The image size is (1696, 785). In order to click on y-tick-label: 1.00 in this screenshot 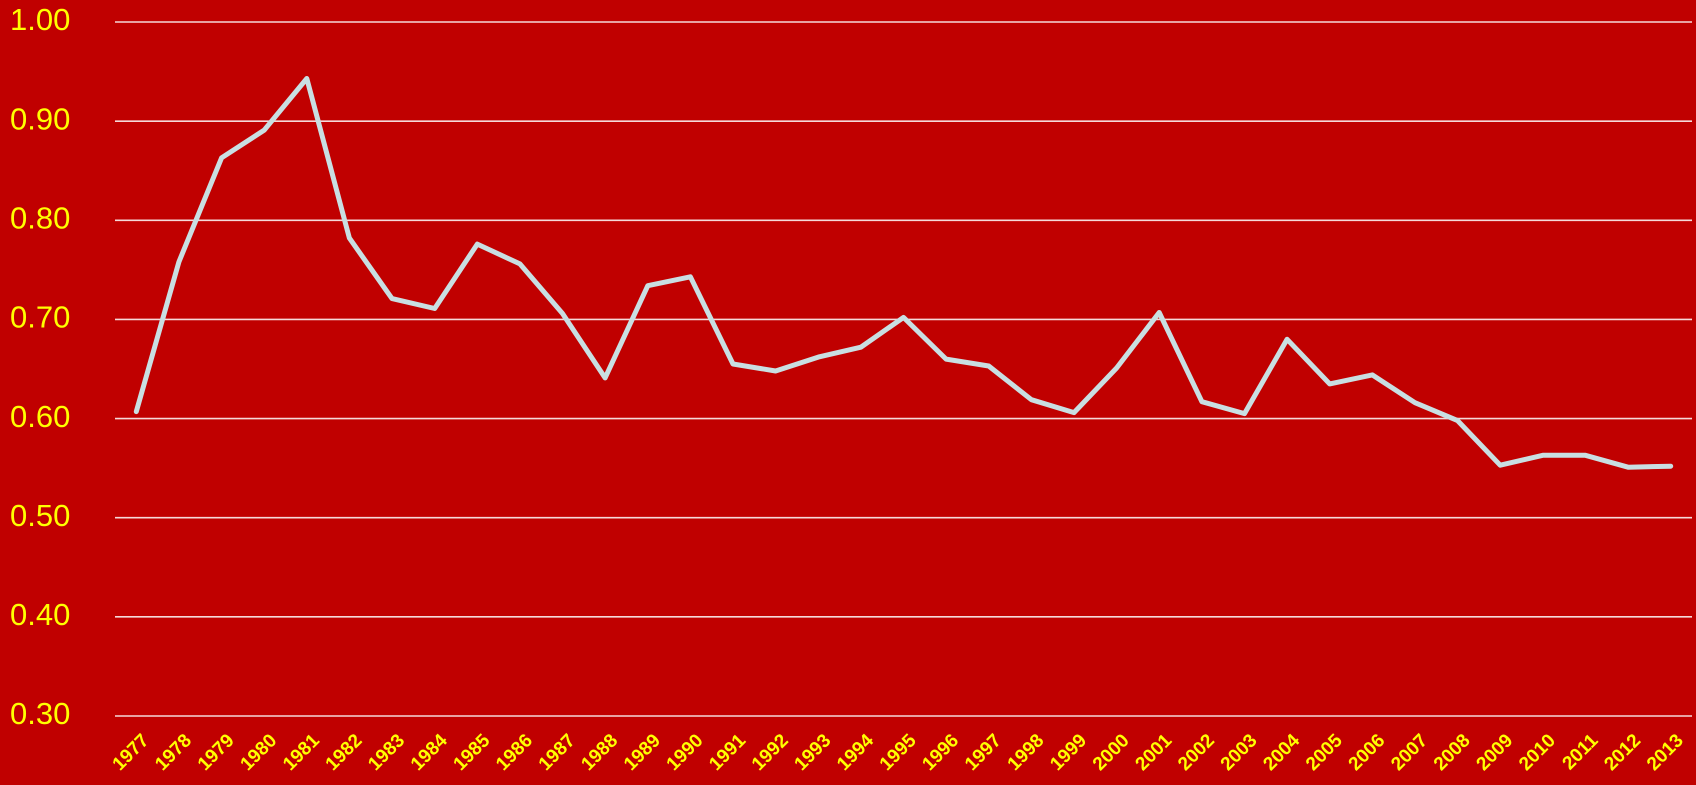, I will do `click(40, 19)`.